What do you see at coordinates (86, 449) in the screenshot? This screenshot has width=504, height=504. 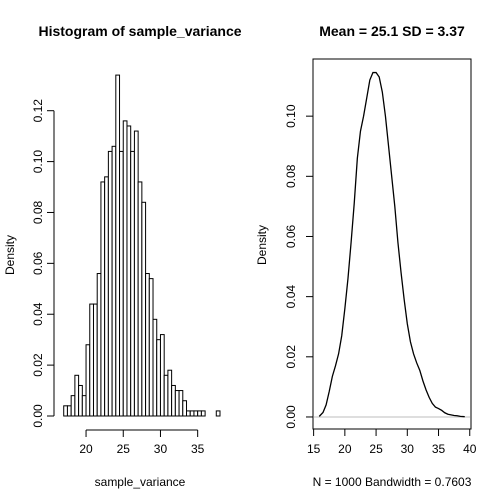 I see `histogram-x-tick-label: 20` at bounding box center [86, 449].